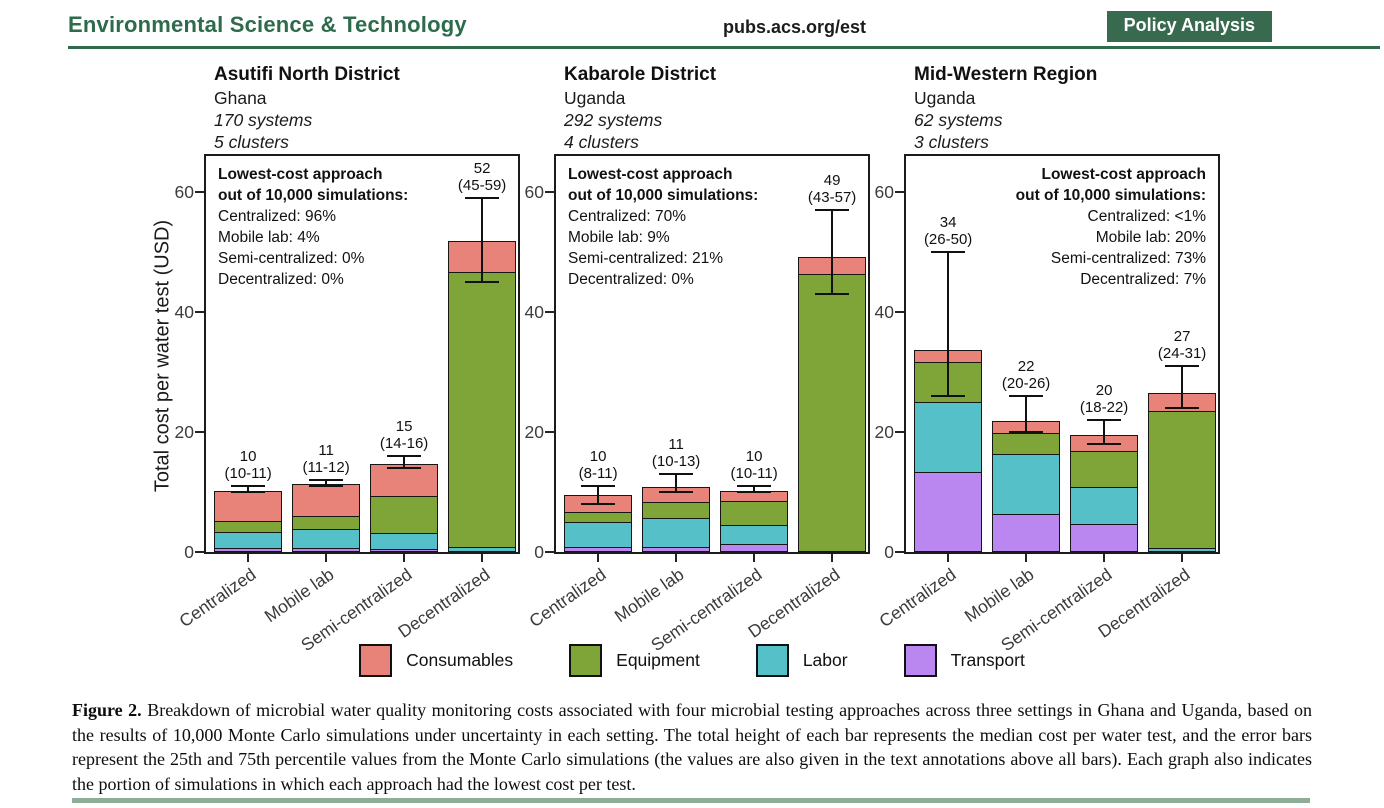  I want to click on chart-clusters: 5 clusters, so click(251, 142).